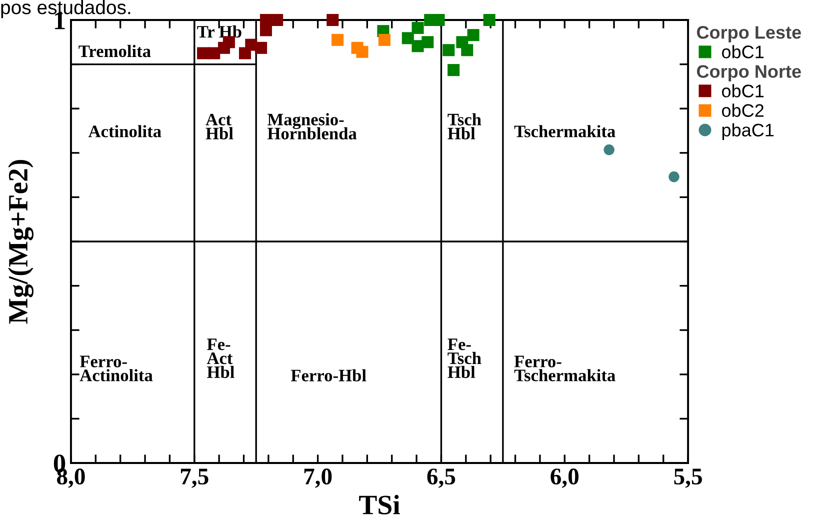 The image size is (834, 523). What do you see at coordinates (194, 478) in the screenshot?
I see `x-tick-label: 7,5` at bounding box center [194, 478].